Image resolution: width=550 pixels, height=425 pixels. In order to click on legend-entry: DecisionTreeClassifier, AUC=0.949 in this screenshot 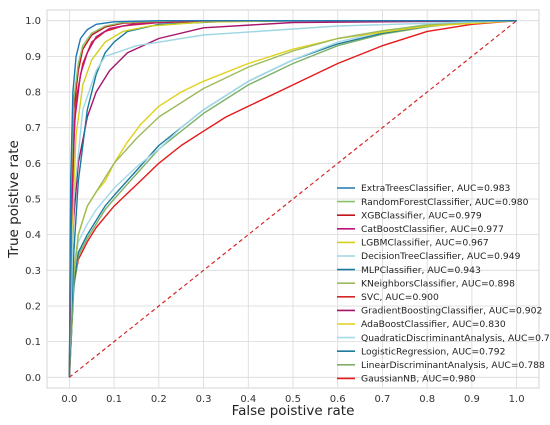, I will do `click(441, 256)`.